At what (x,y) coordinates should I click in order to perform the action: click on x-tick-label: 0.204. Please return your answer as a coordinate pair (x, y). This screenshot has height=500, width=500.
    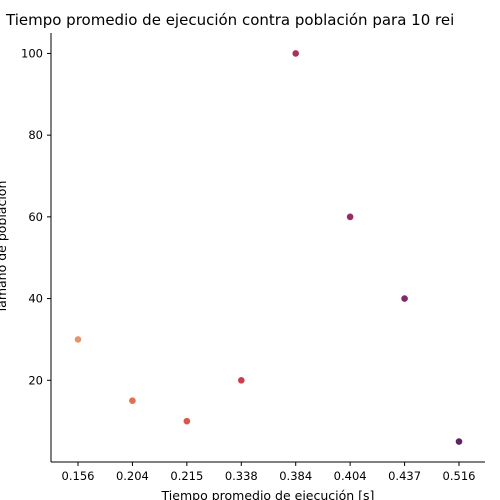
    Looking at the image, I should click on (132, 476).